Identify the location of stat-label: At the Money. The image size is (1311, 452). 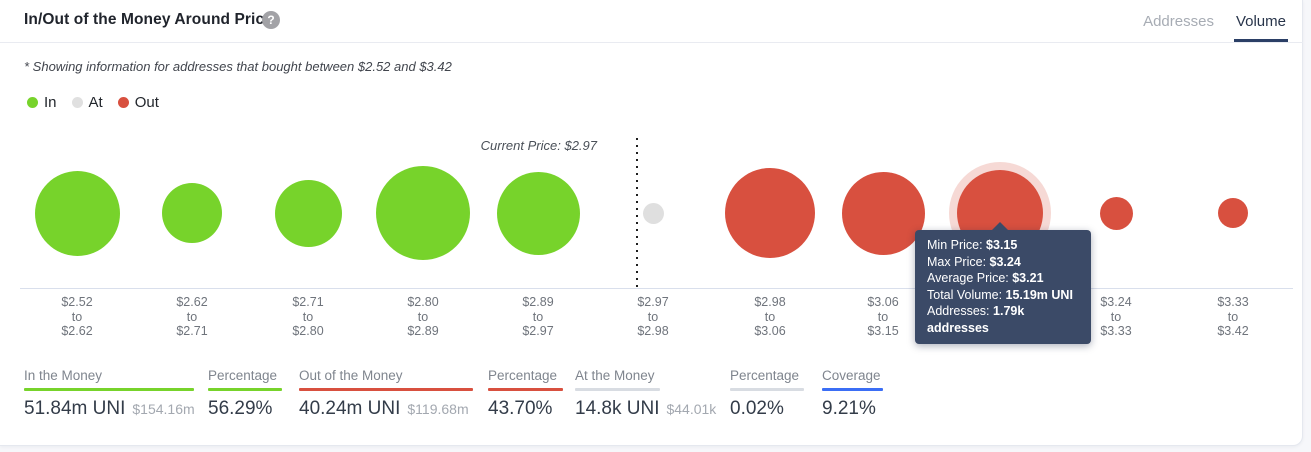
(615, 375).